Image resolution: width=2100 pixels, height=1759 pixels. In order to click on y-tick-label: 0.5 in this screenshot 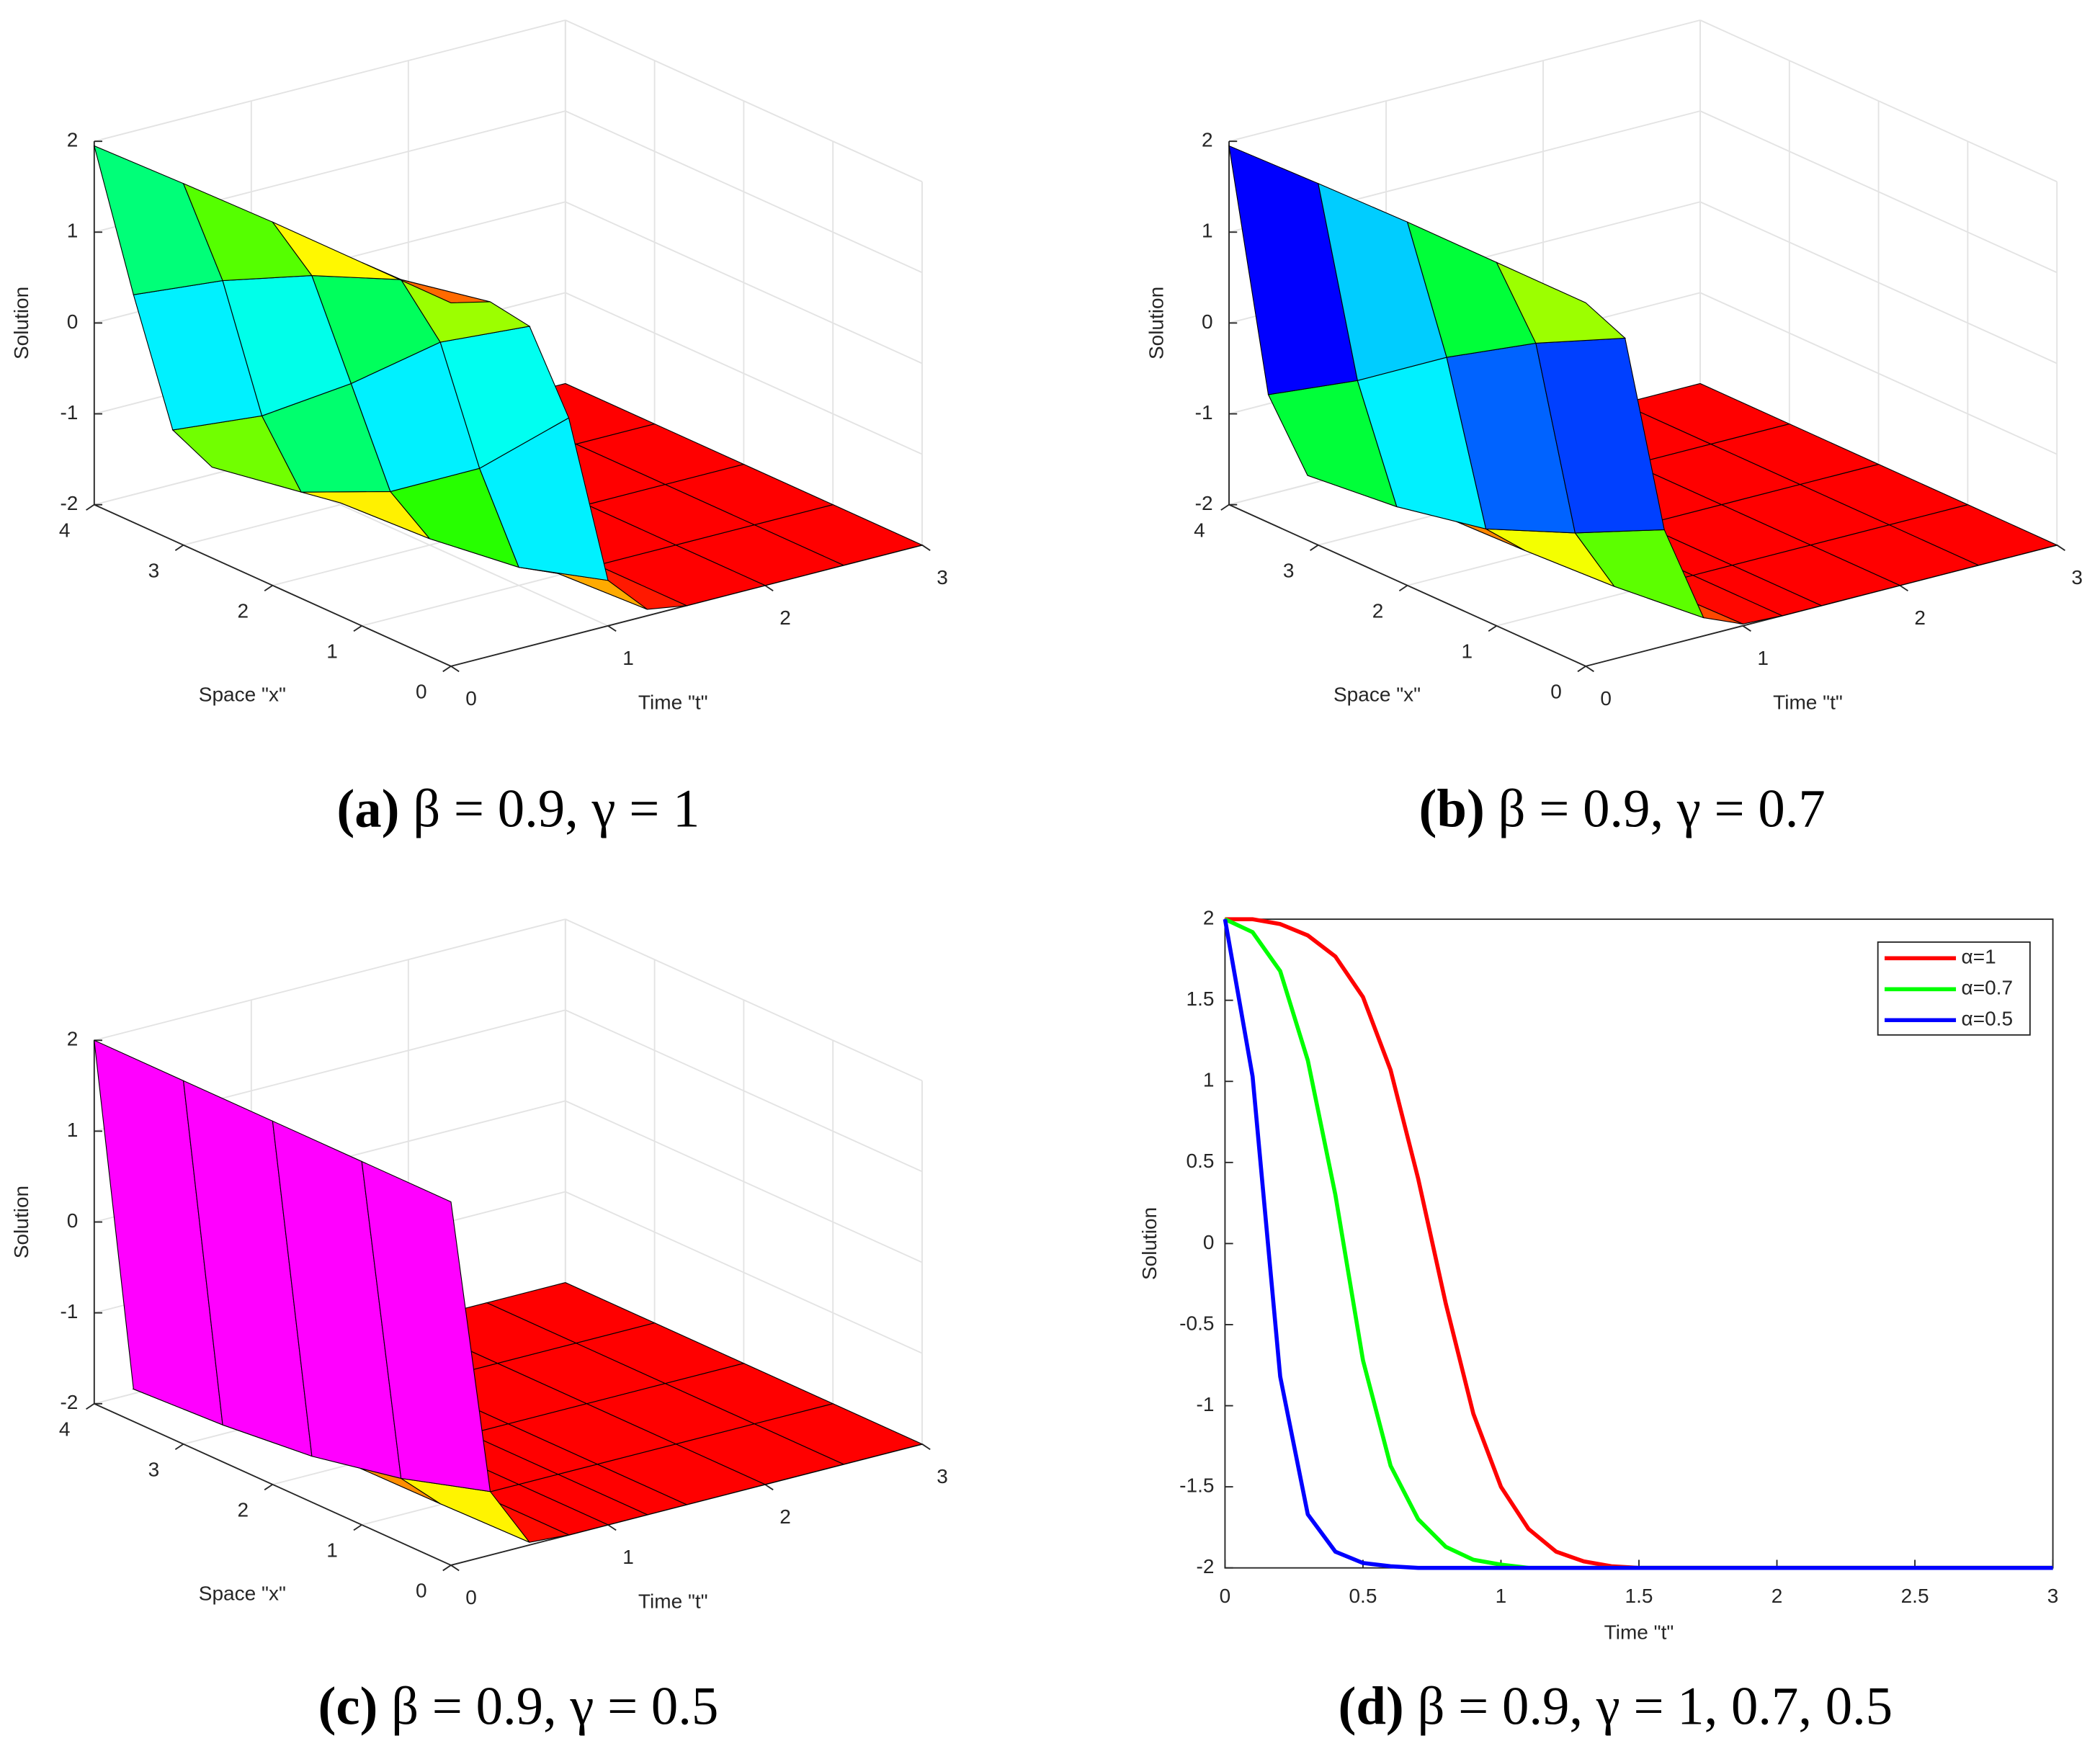, I will do `click(1201, 1161)`.